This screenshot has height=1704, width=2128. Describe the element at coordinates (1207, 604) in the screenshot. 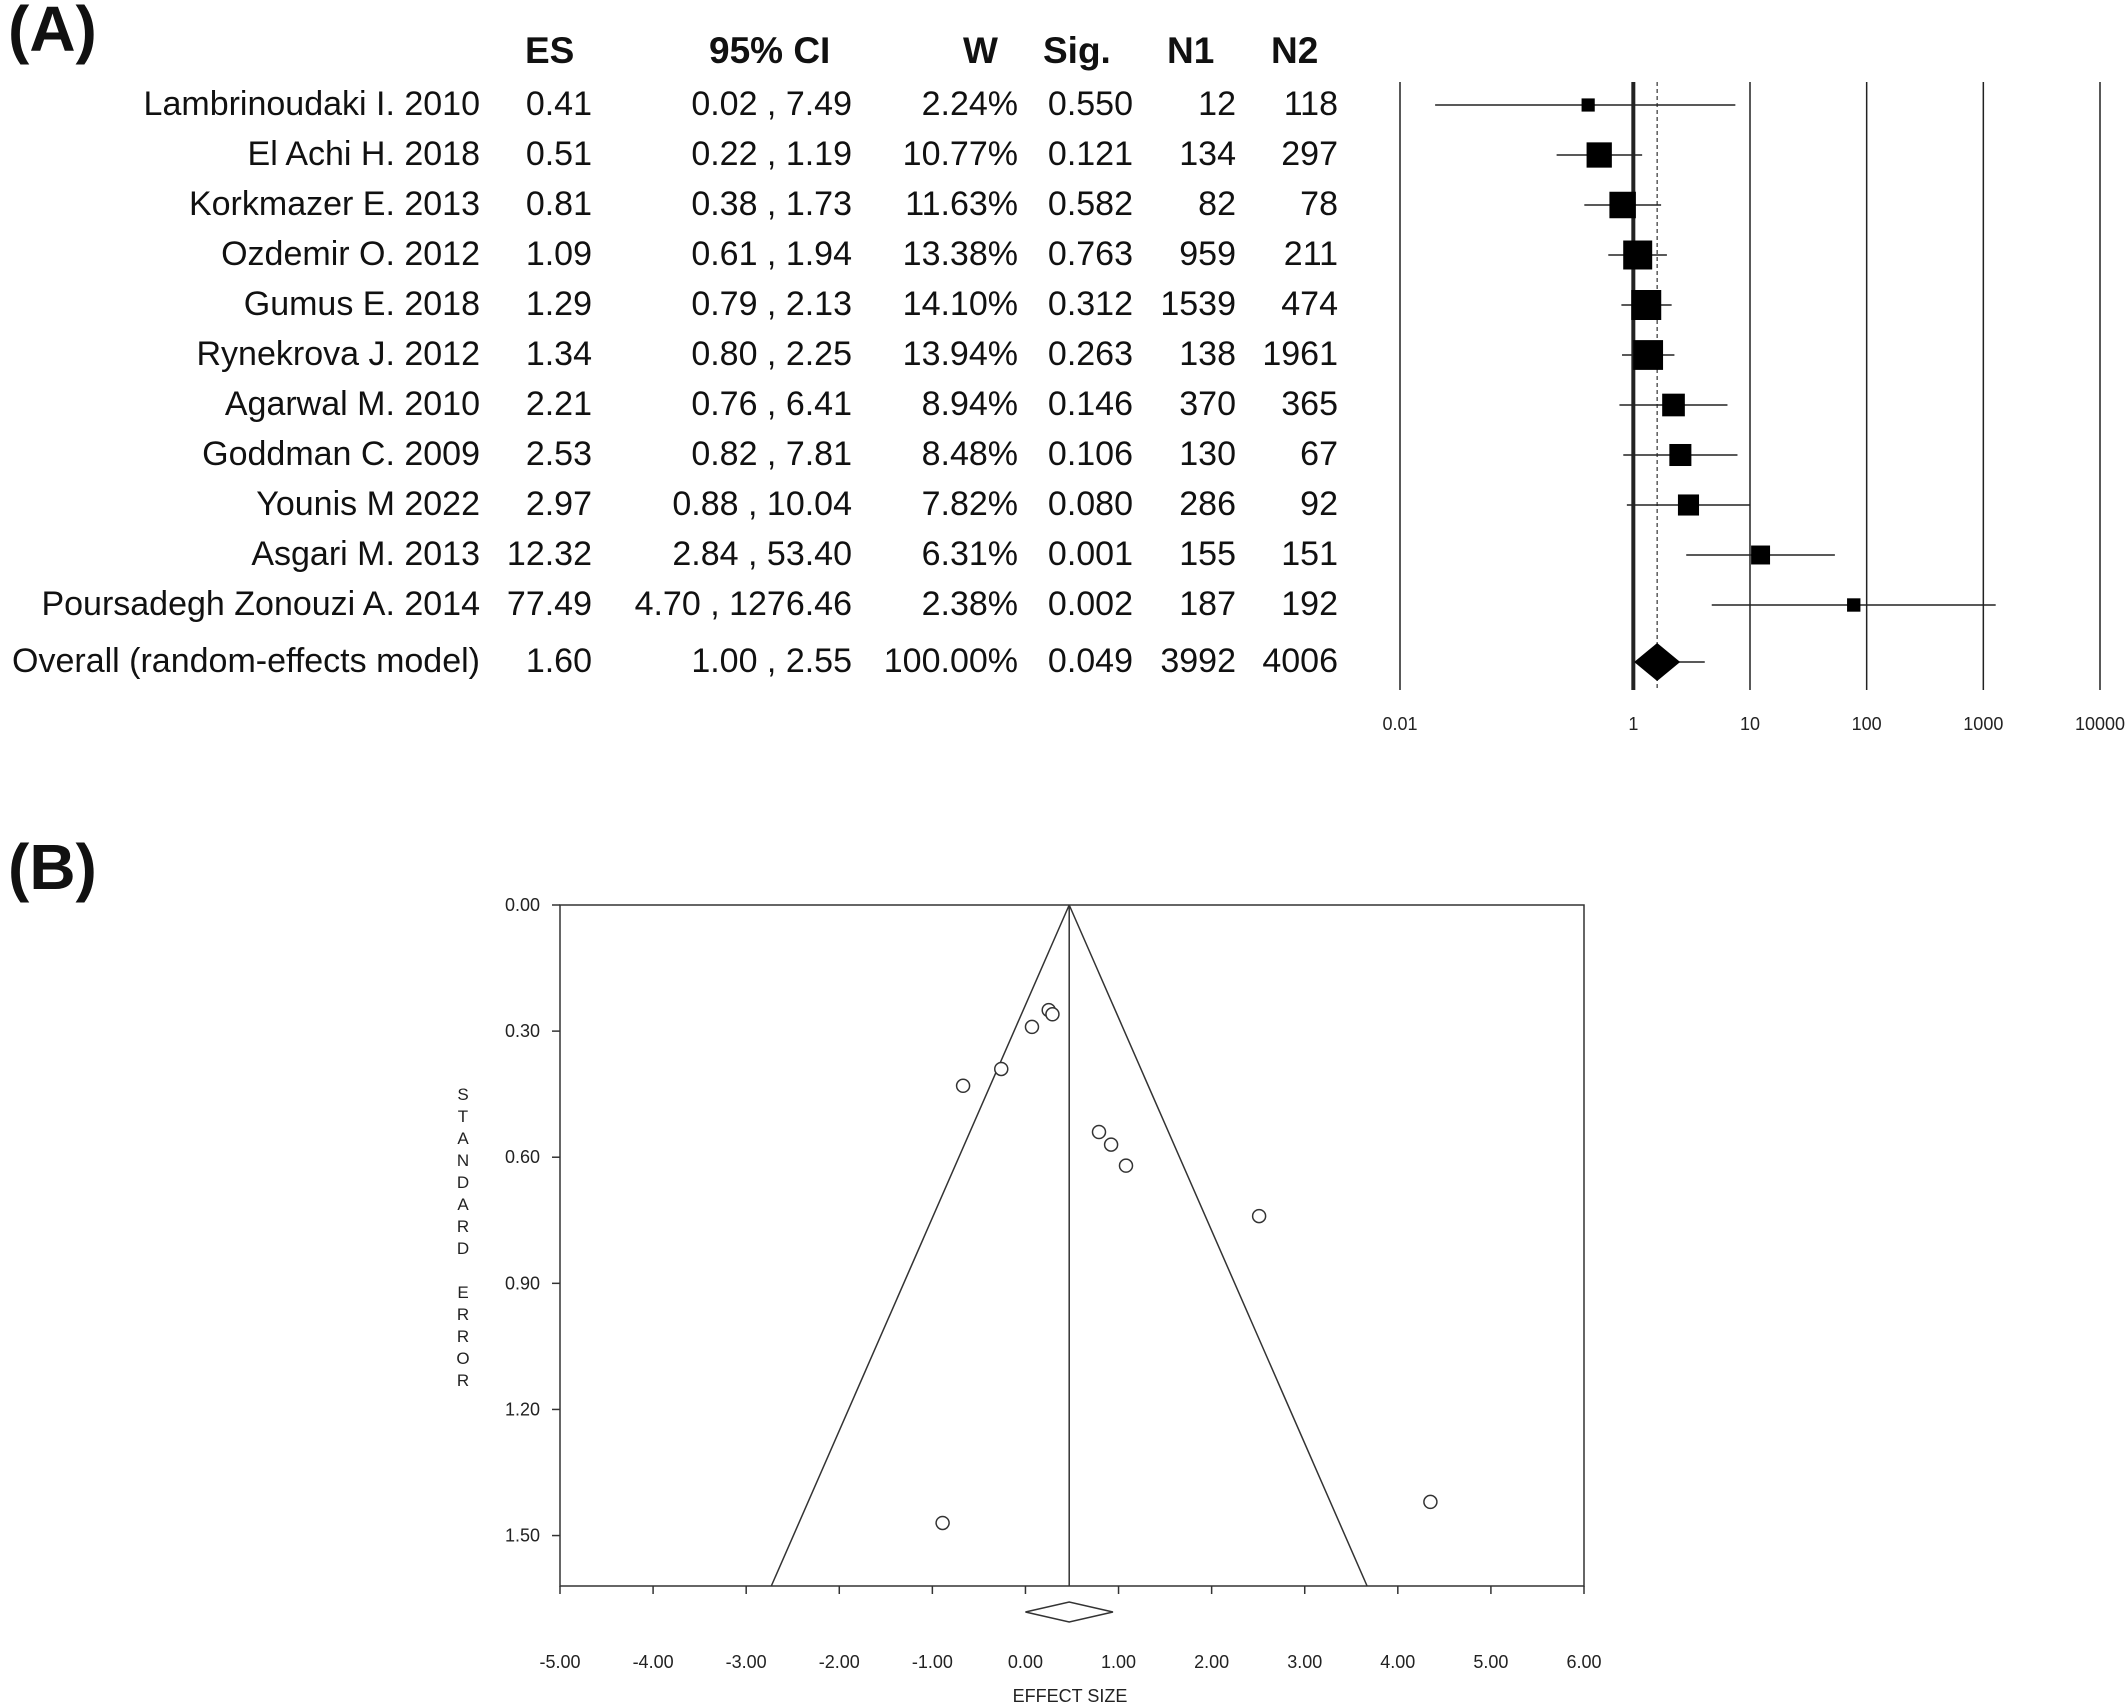

I see `n1-value: 187` at that location.